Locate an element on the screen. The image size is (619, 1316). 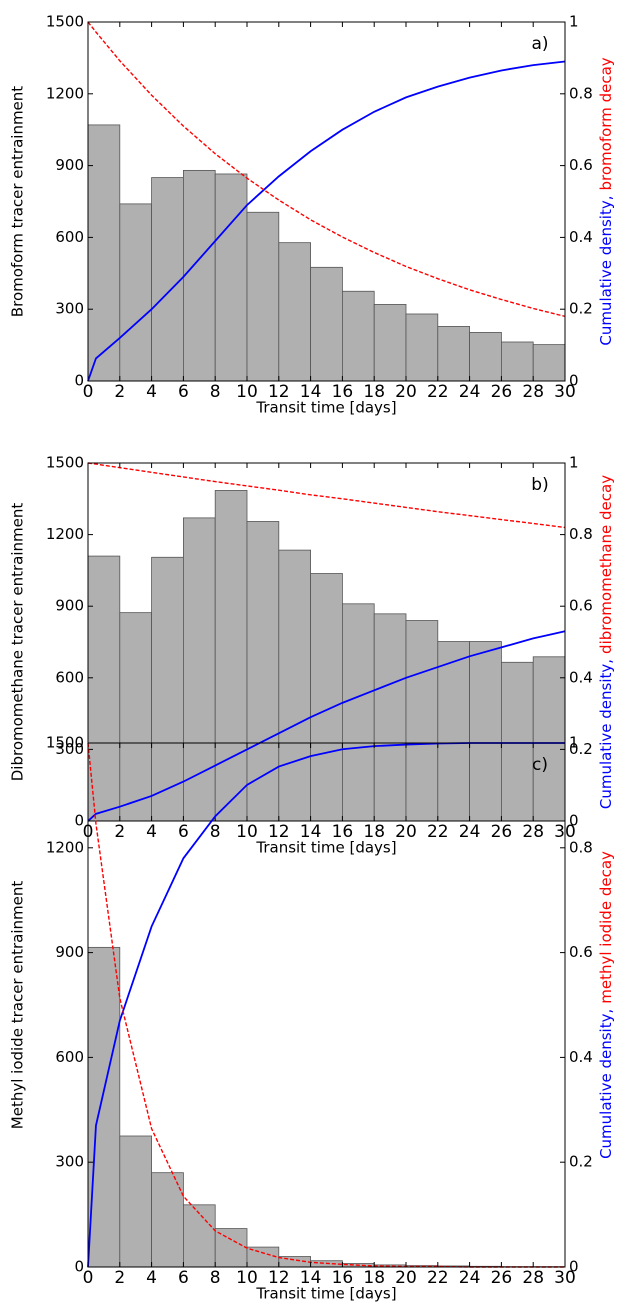
x-tick-label: 26 is located at coordinates (502, 832).